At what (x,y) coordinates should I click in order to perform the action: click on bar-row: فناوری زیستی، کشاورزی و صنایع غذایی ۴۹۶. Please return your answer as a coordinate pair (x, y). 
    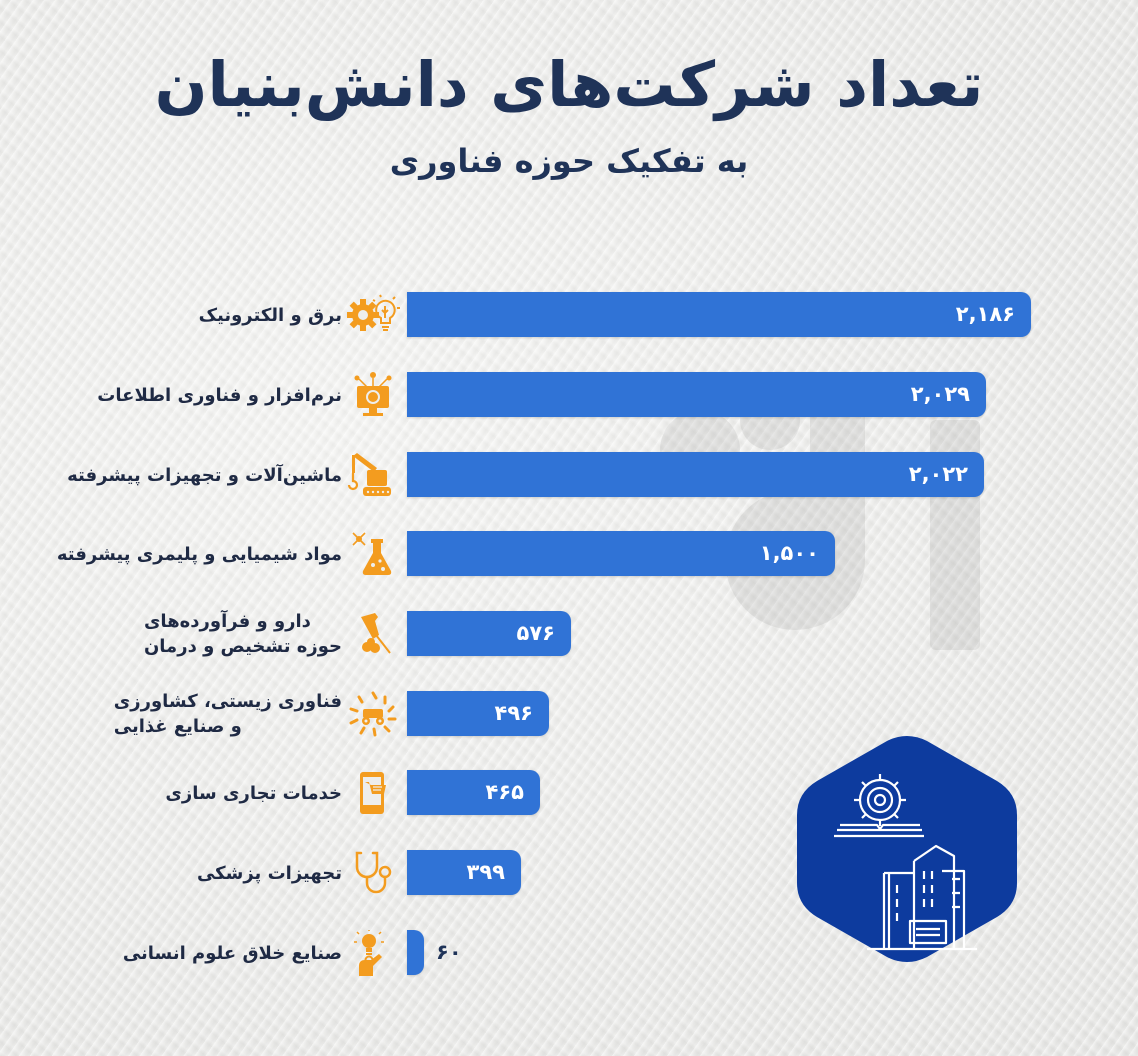
    Looking at the image, I should click on (569, 714).